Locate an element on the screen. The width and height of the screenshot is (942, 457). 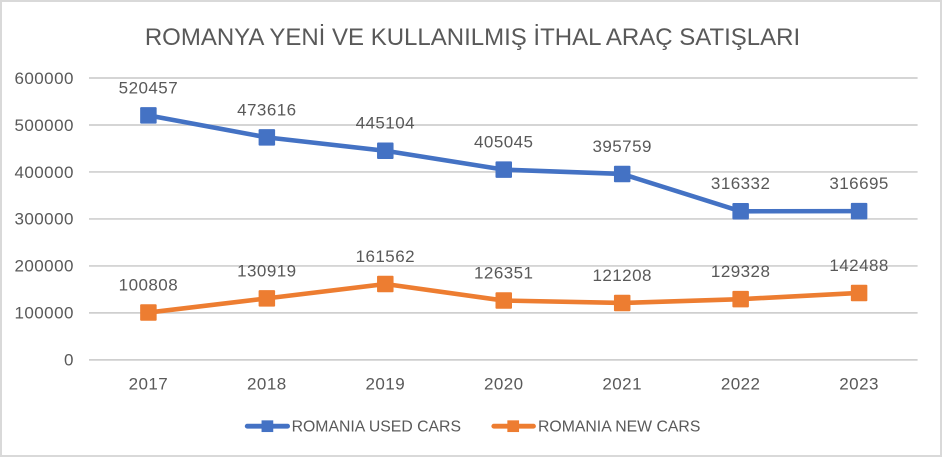
svg-text: 445104 is located at coordinates (385, 123).